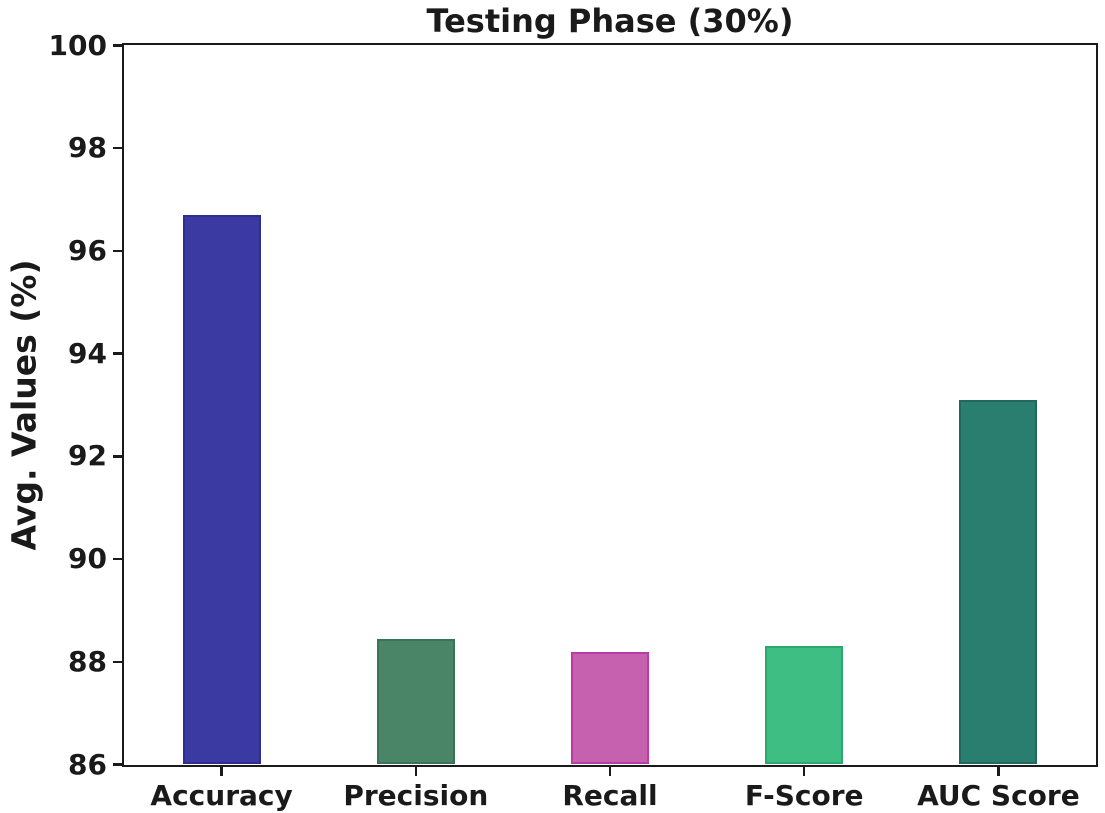 The height and width of the screenshot is (813, 1105). I want to click on x-category-label: AUC Score, so click(998, 795).